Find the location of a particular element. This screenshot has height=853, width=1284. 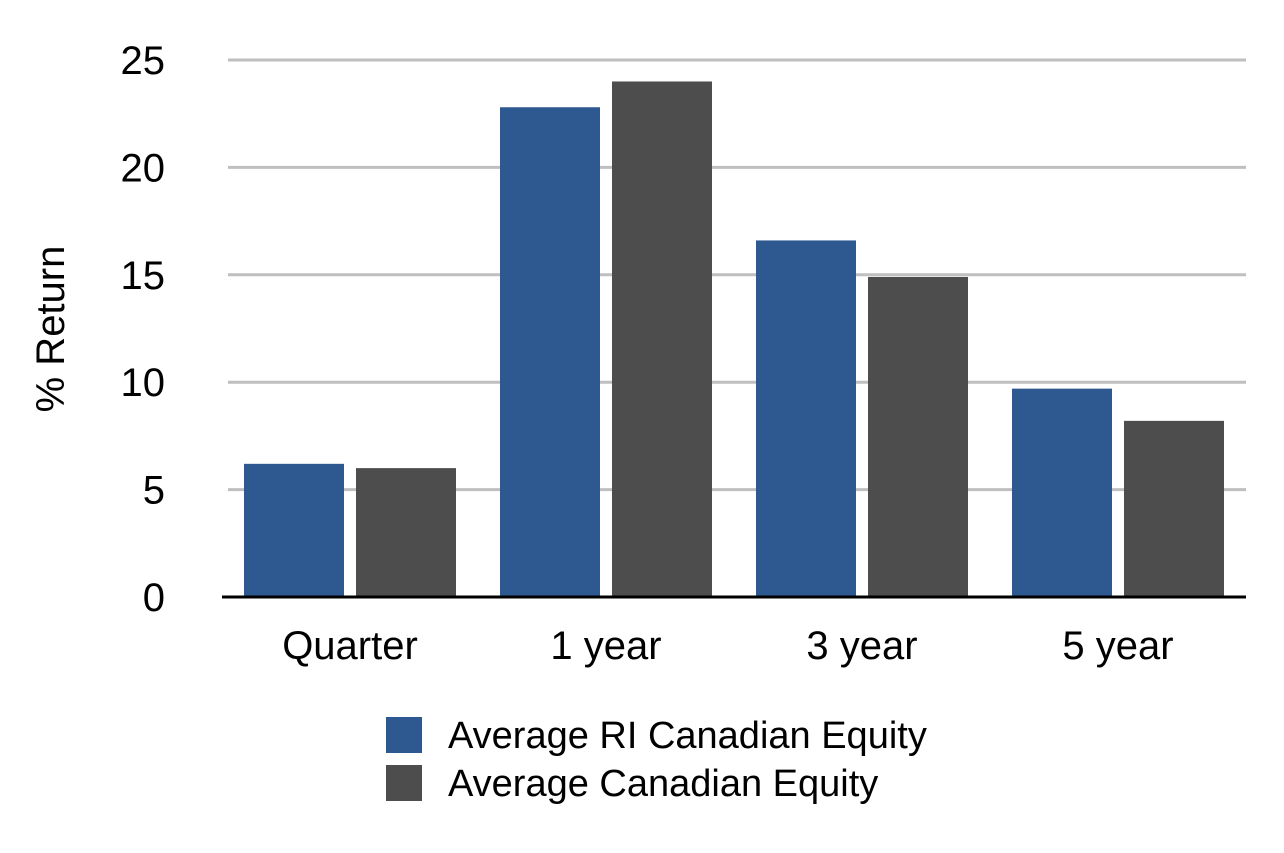

x-category-label: 3 year is located at coordinates (861, 646).